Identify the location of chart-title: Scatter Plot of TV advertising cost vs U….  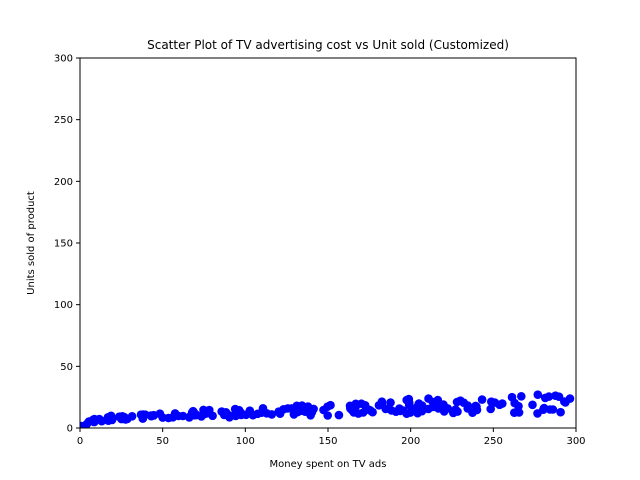
(328, 45).